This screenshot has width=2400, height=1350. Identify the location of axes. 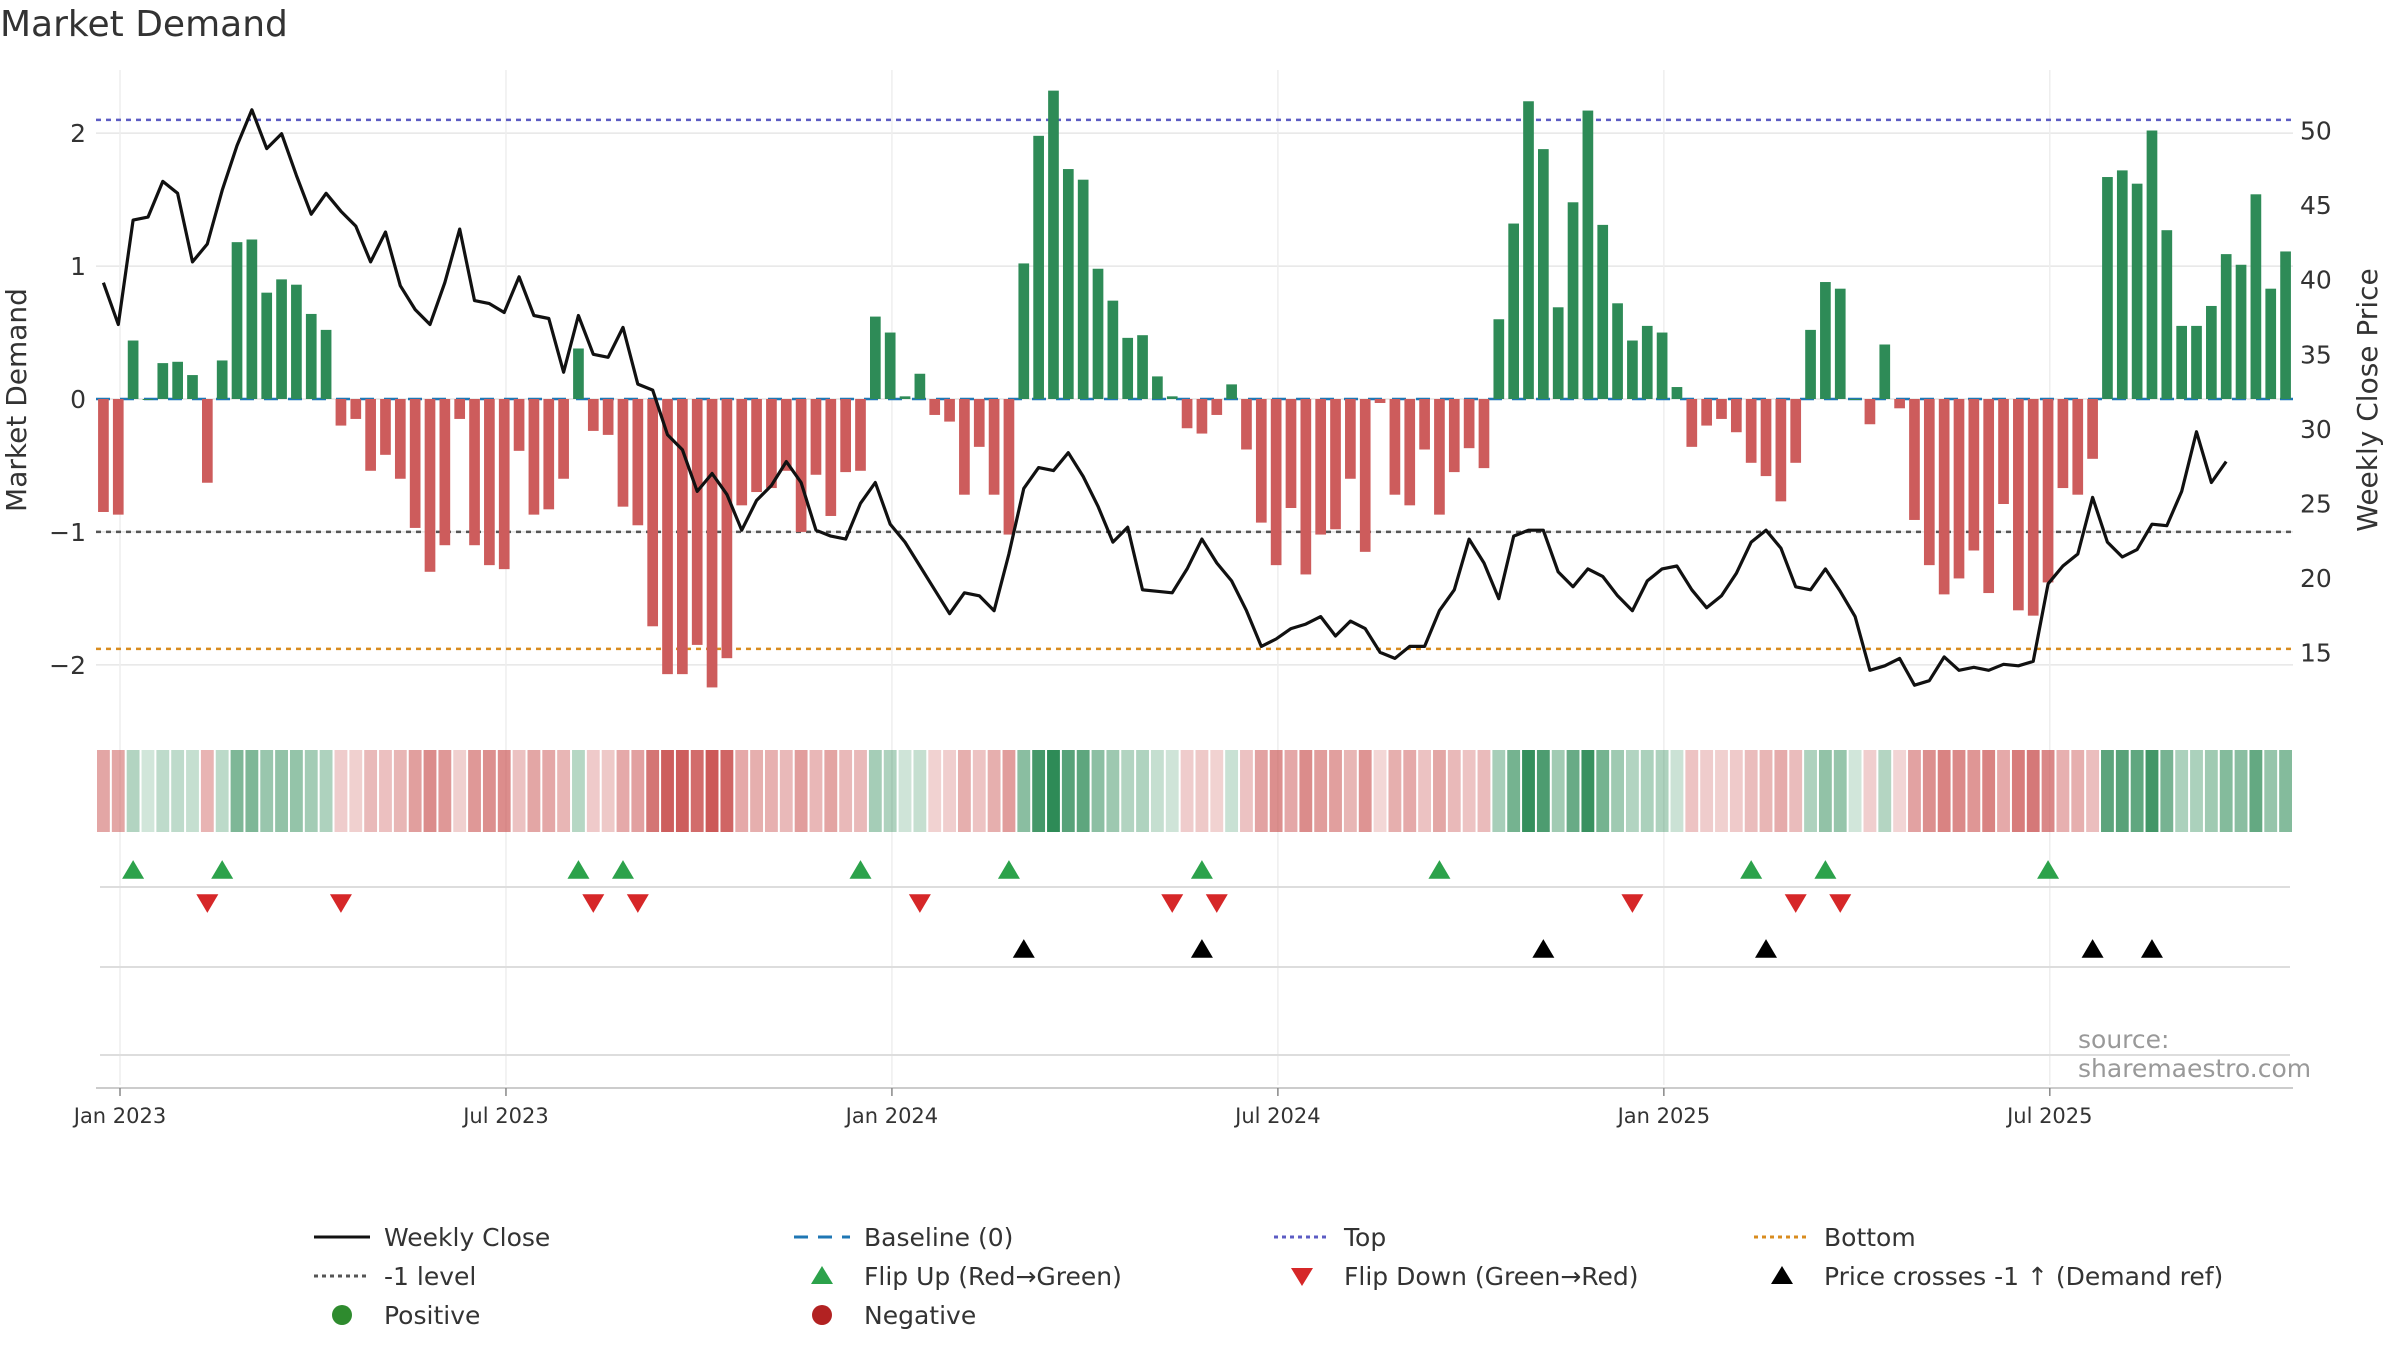
(1194, 987).